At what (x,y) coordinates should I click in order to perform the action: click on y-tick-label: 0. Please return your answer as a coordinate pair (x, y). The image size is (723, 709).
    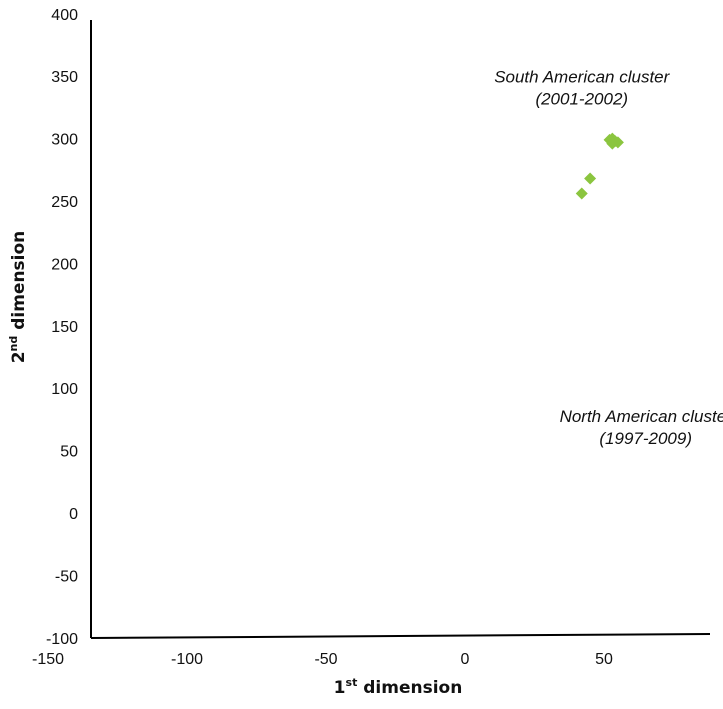
    Looking at the image, I should click on (73, 514).